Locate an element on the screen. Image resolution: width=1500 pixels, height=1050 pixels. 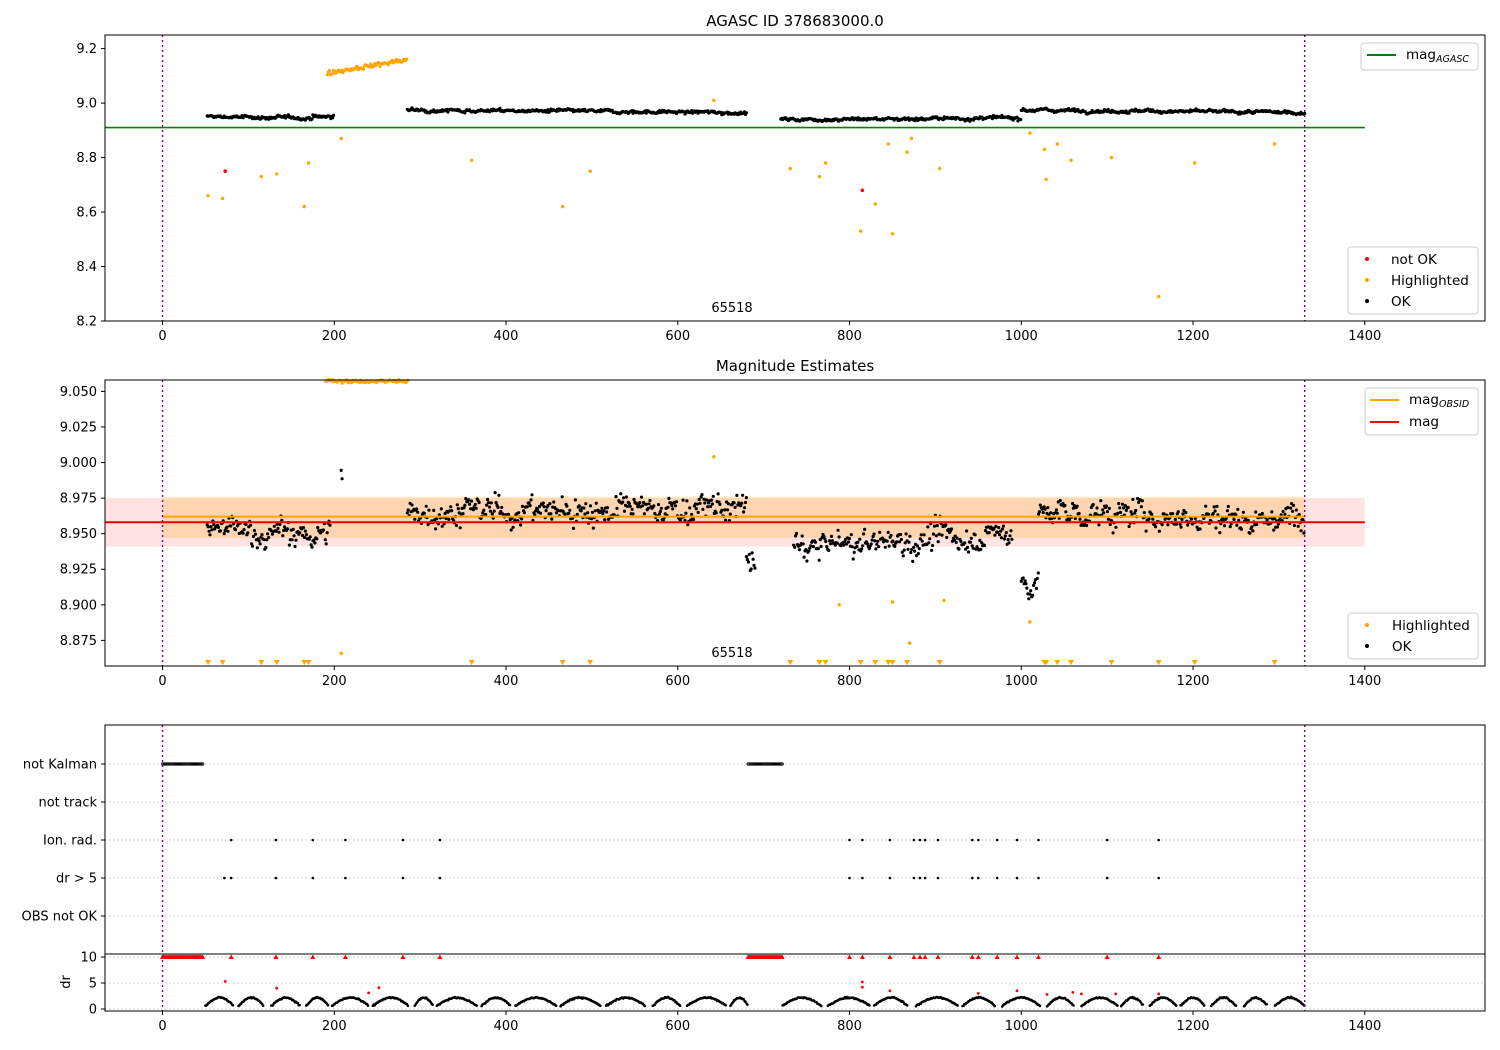
agasc-y-tick-label: 9.2 is located at coordinates (86, 49).